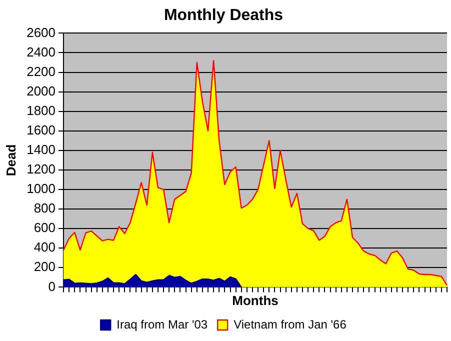  I want to click on y-tick-label: 400, so click(45, 247).